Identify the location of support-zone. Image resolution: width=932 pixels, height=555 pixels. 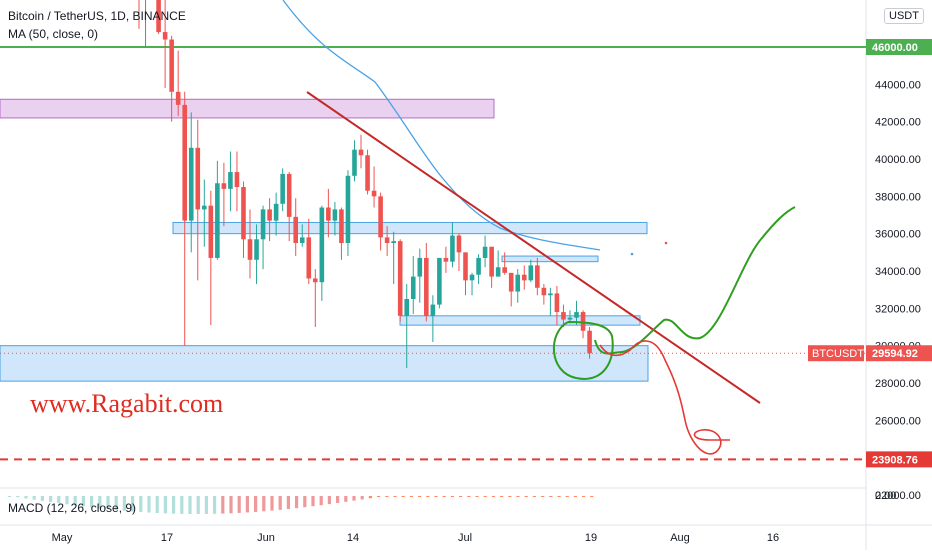
(324, 363).